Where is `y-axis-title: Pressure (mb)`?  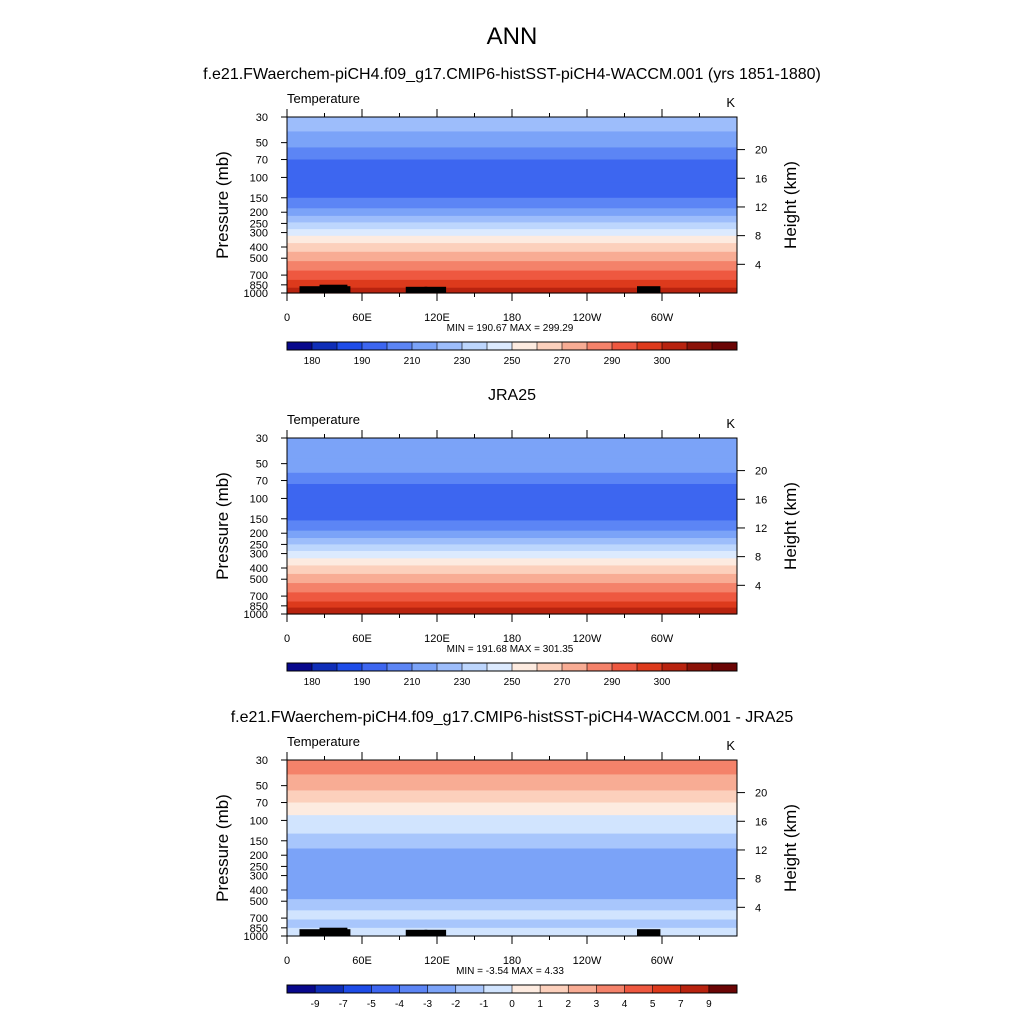 y-axis-title: Pressure (mb) is located at coordinates (222, 205).